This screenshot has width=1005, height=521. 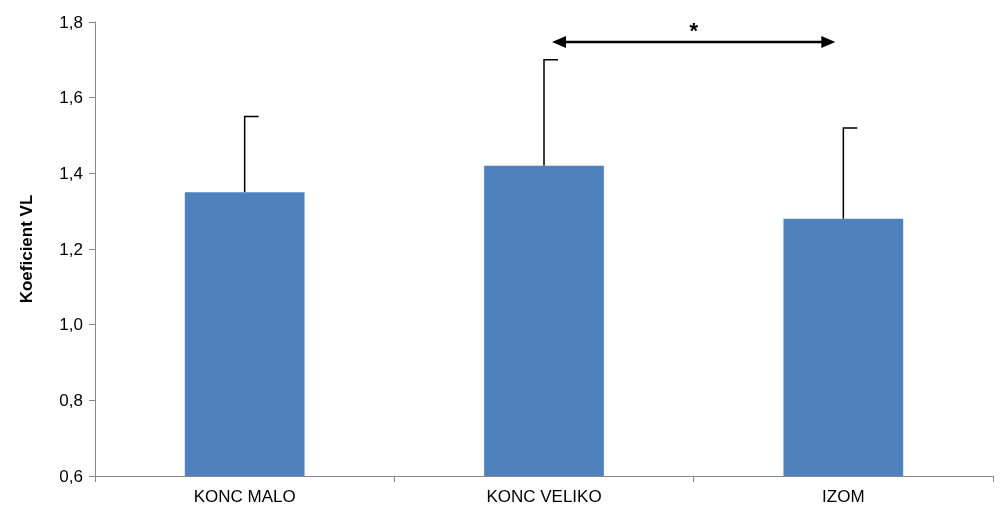 What do you see at coordinates (71, 476) in the screenshot?
I see `y-tick-label: 0,6` at bounding box center [71, 476].